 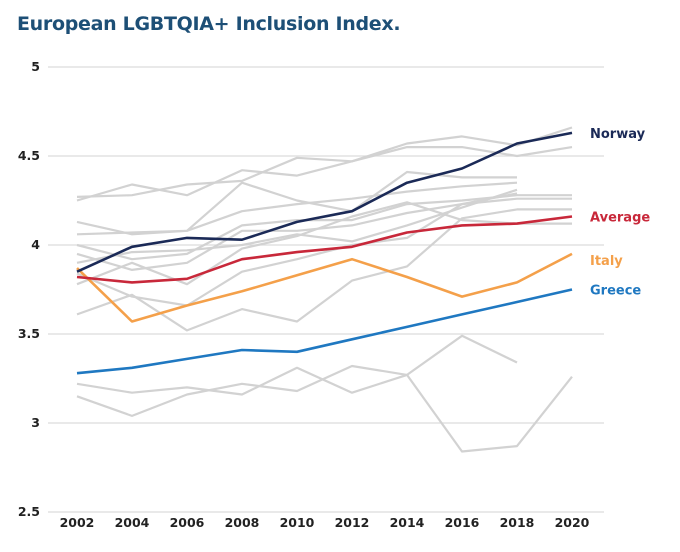 I want to click on x-tick-label: 2004, so click(x=132, y=522).